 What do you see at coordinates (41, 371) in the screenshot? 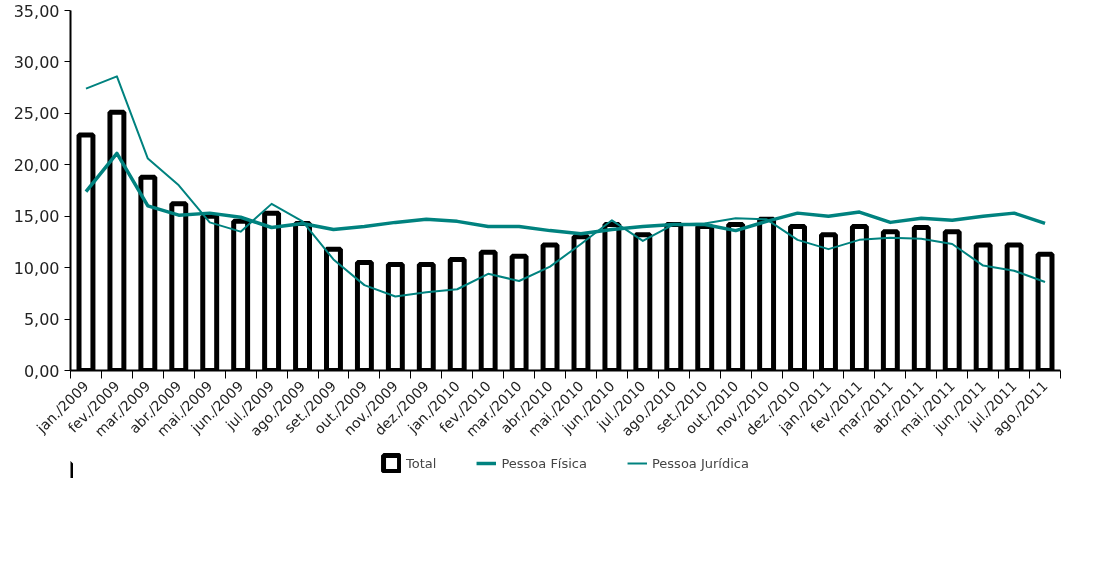
I see `y-tick-label: 0,00` at bounding box center [41, 371].